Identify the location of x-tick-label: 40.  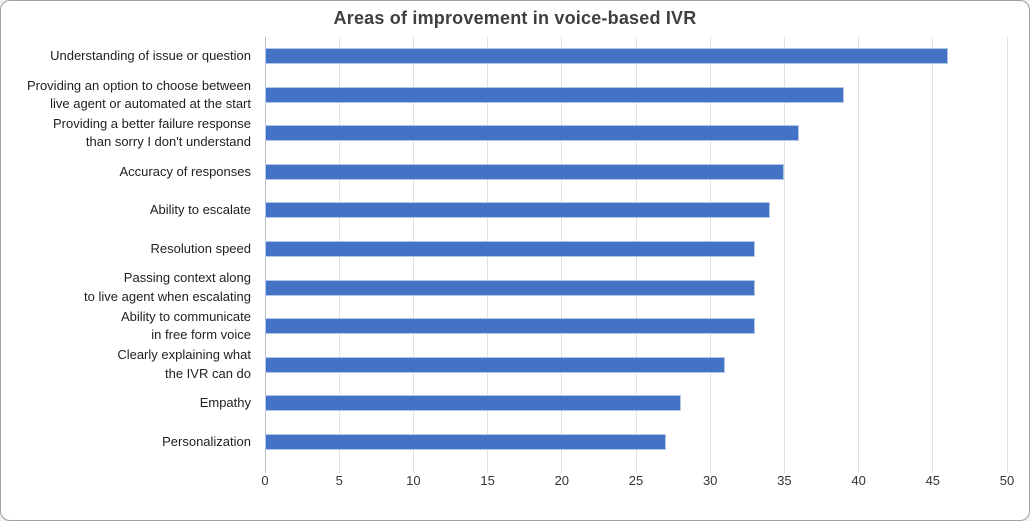
(858, 480).